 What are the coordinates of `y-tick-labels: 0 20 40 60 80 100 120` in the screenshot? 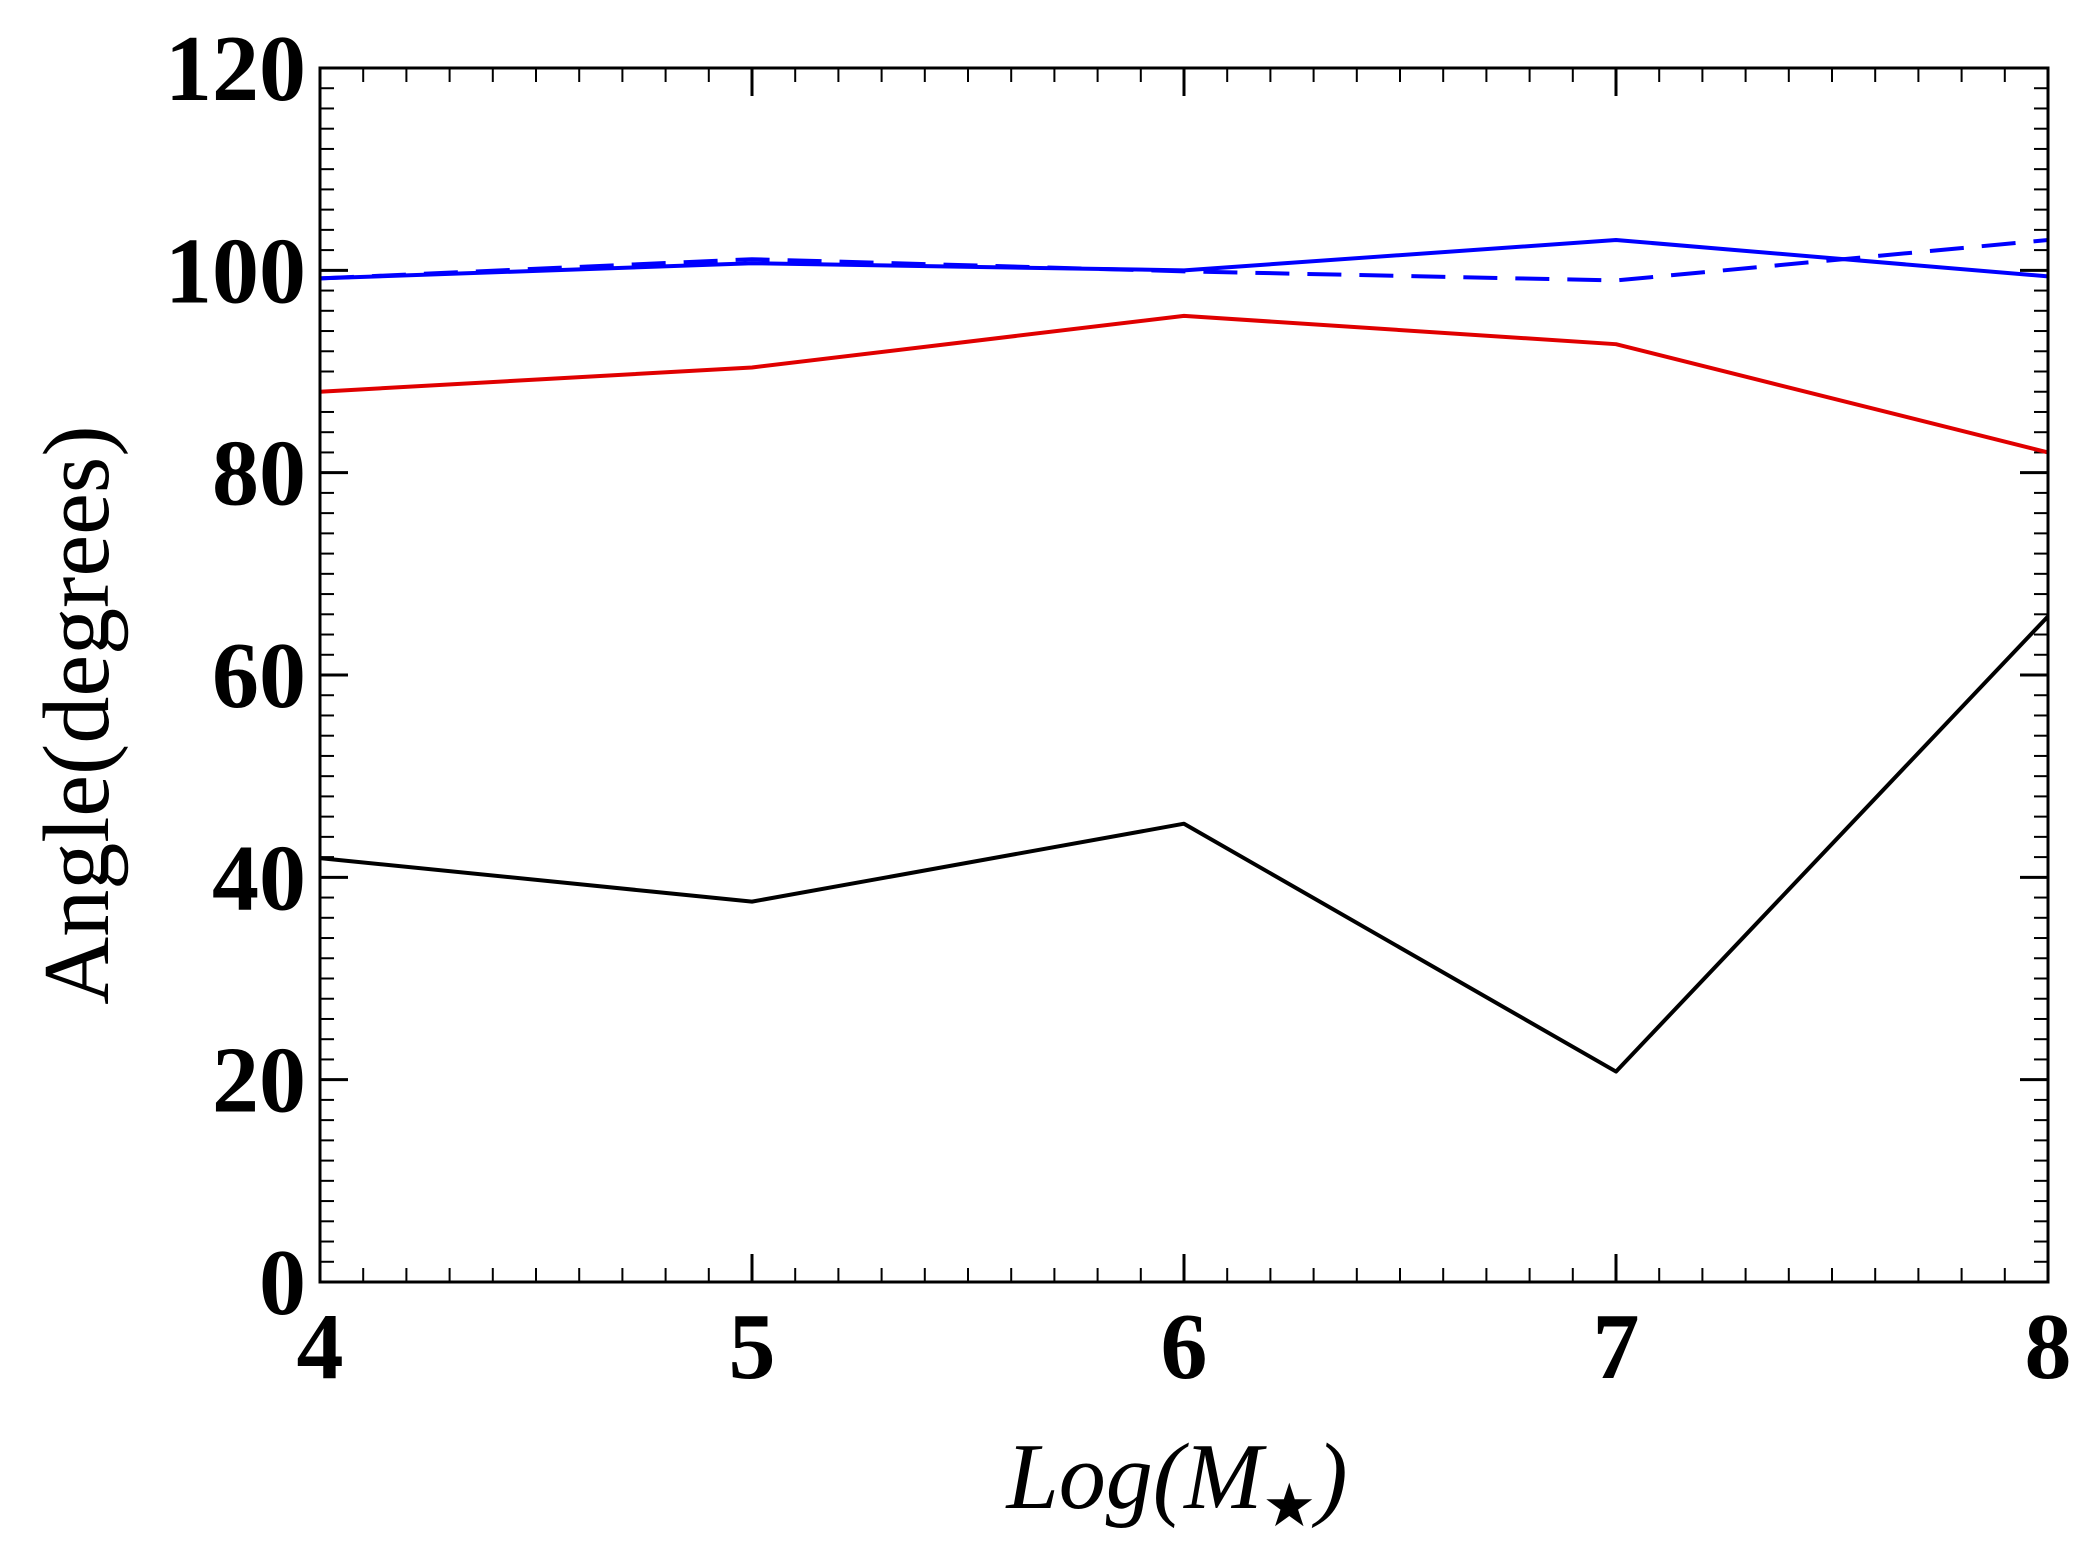 It's located at (235, 676).